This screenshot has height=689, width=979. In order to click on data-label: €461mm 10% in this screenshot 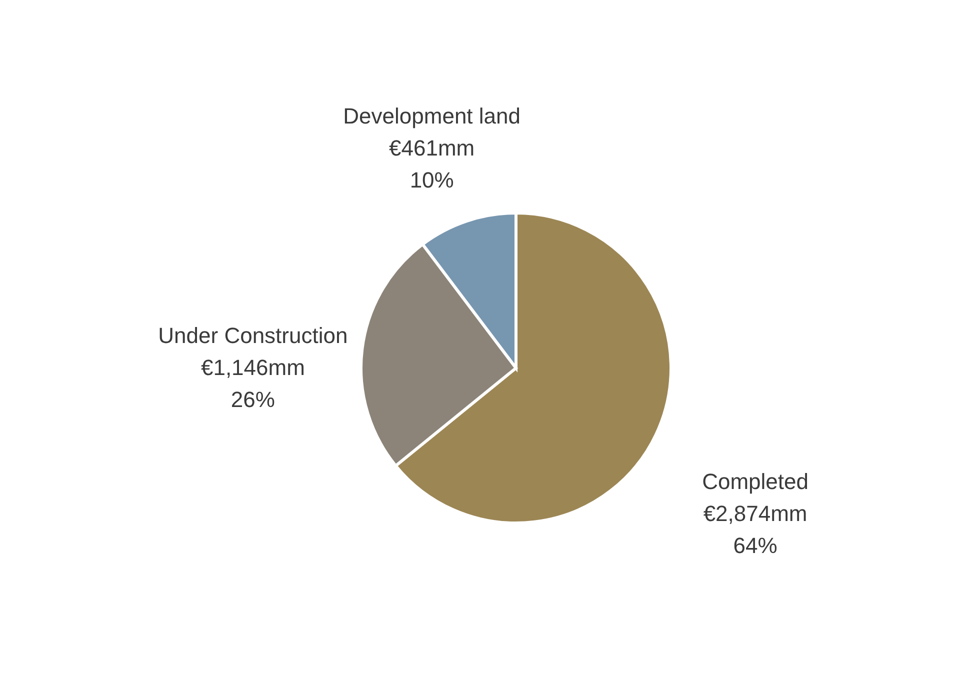, I will do `click(432, 164)`.